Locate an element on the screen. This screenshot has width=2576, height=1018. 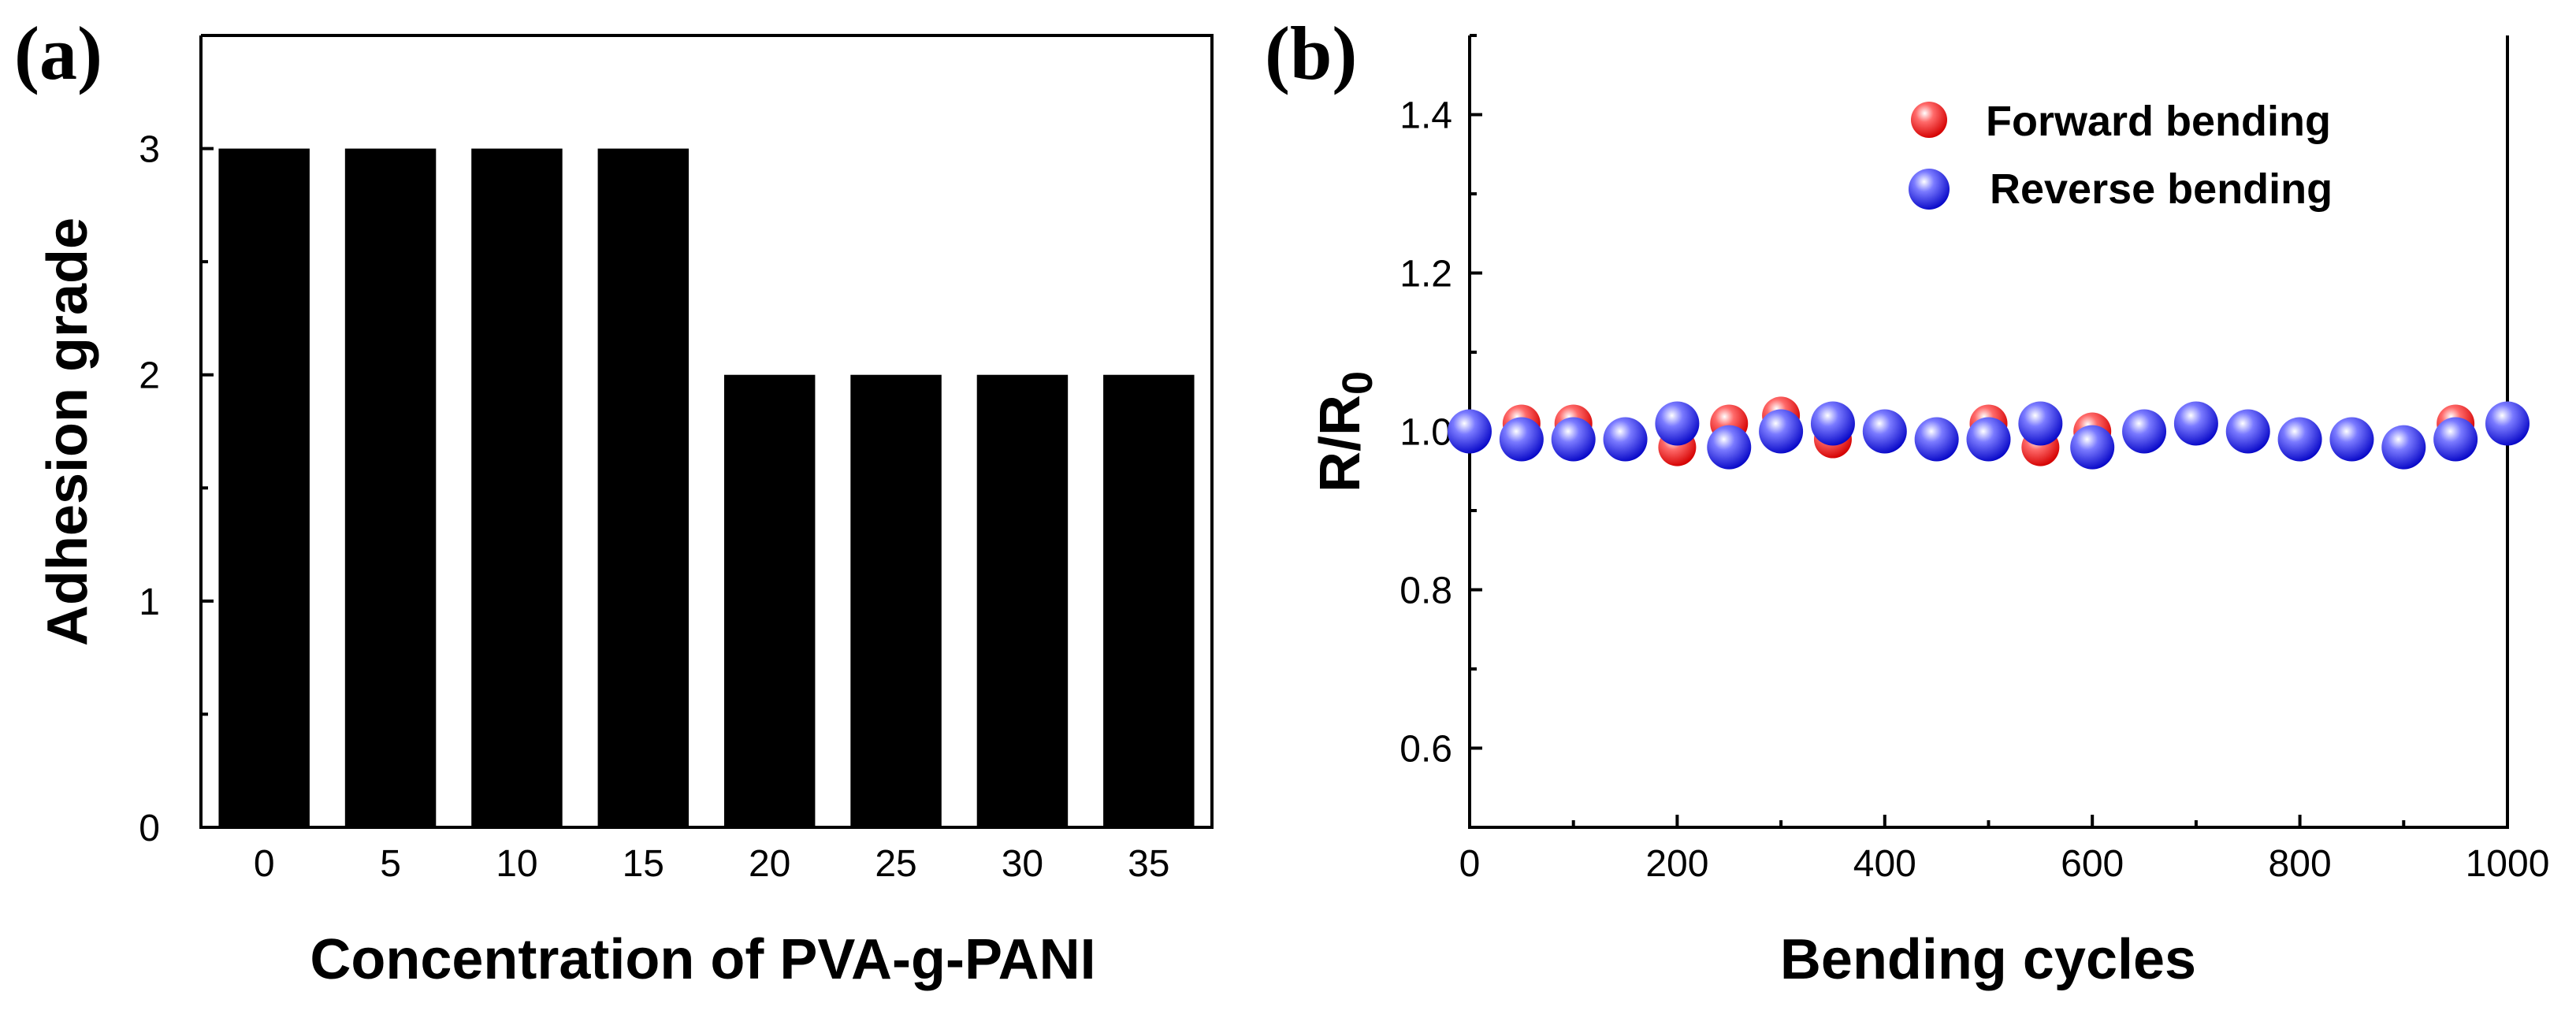
y-tick-label: 0 is located at coordinates (149, 829).